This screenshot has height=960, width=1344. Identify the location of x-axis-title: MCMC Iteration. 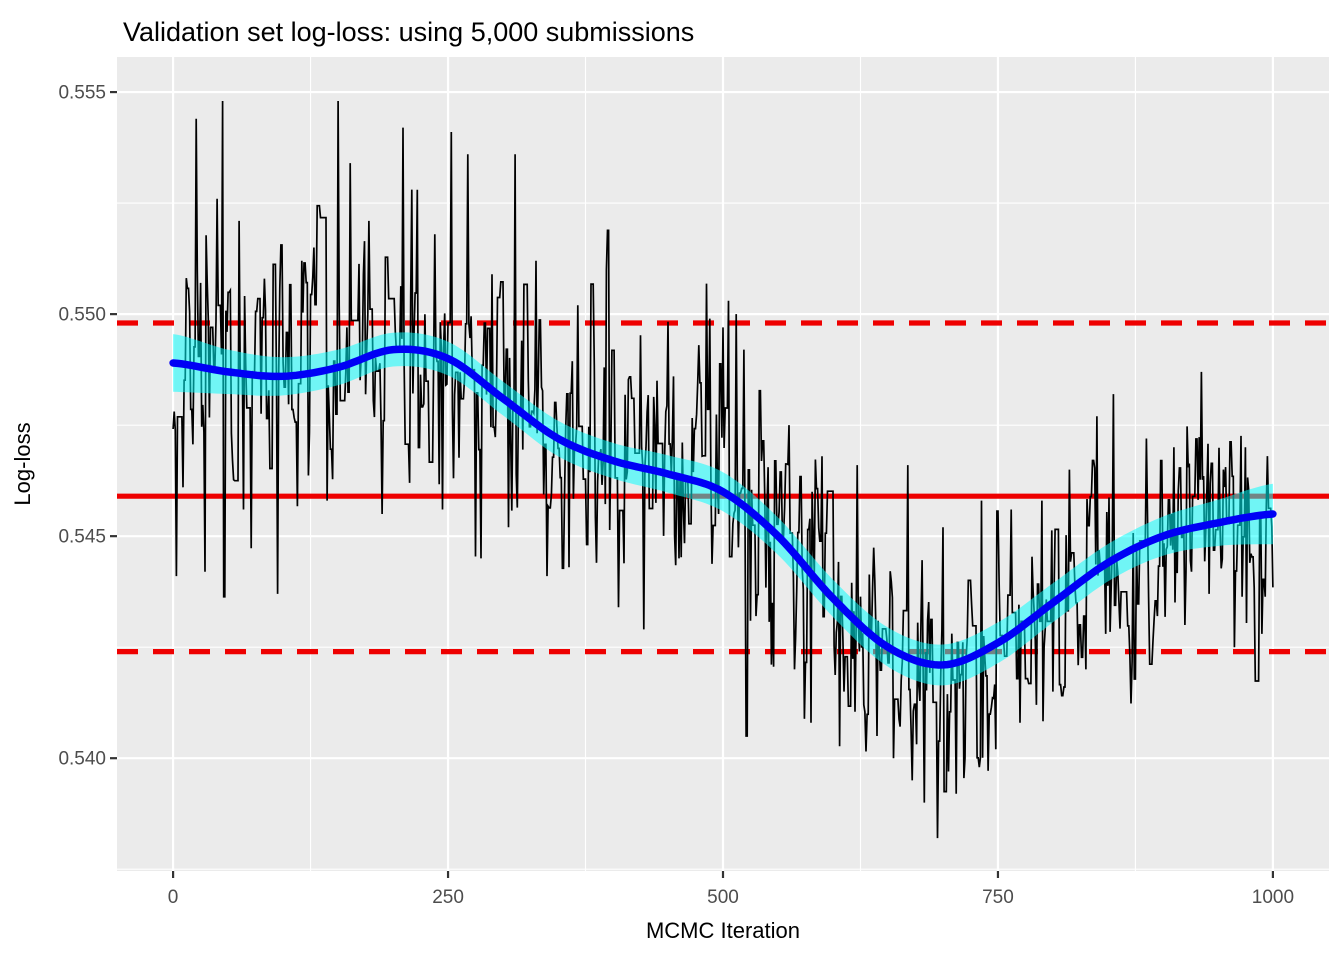
(723, 930).